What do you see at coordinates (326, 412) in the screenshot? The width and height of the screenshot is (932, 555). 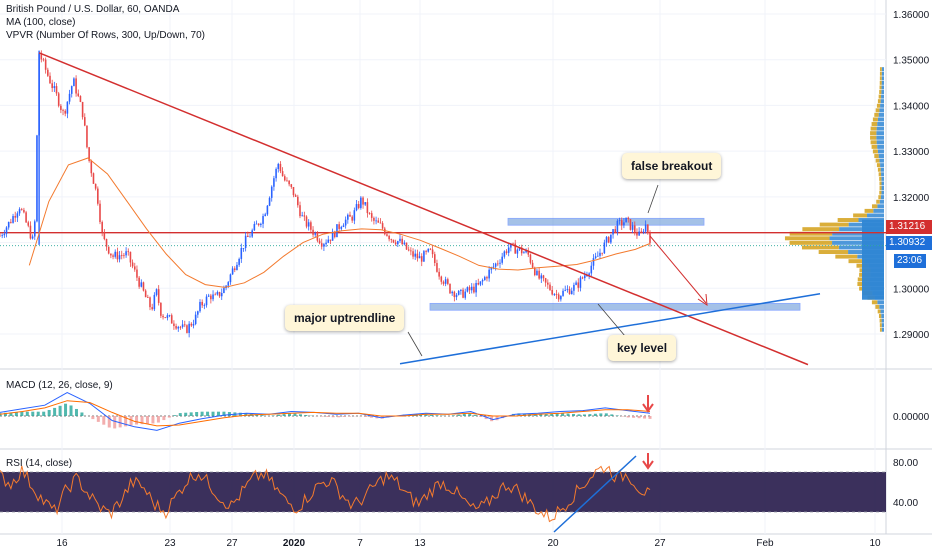 I see `macd-pane` at bounding box center [326, 412].